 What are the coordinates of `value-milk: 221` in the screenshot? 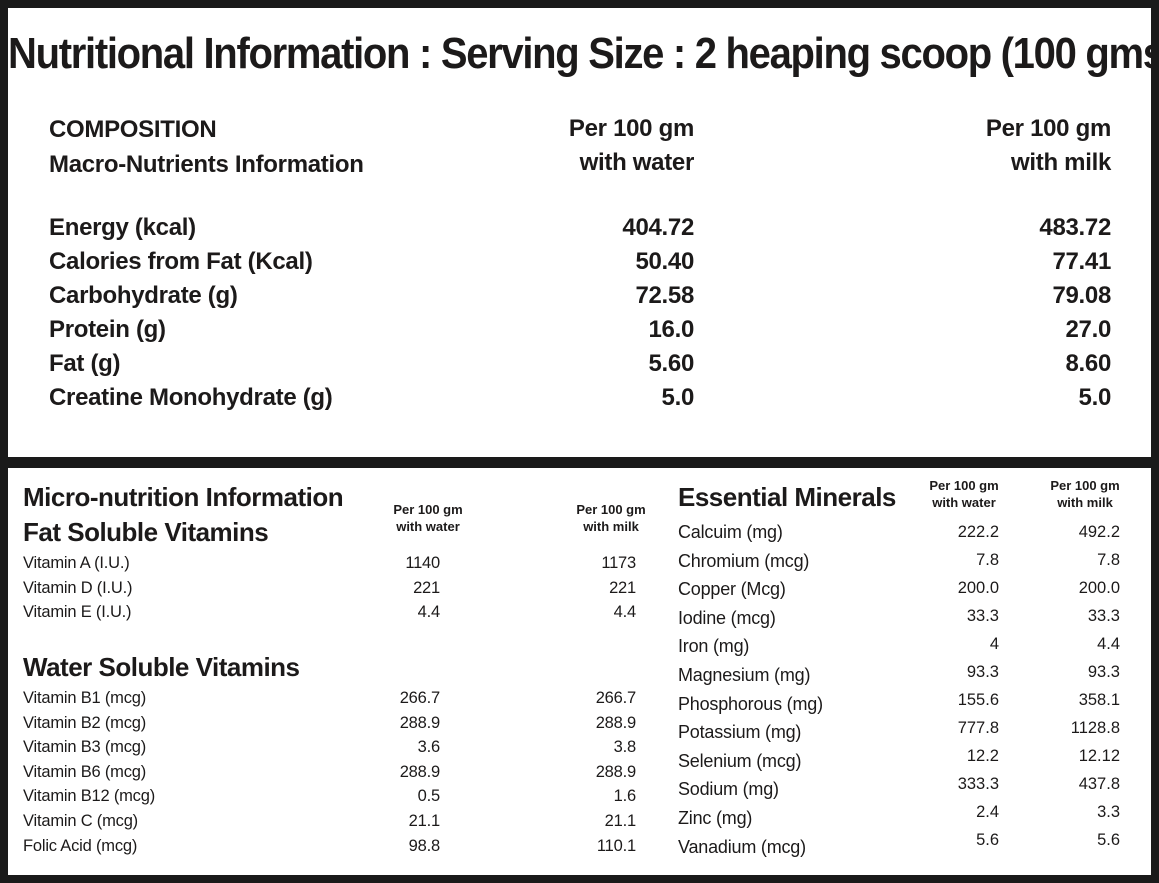 It's located at (622, 587).